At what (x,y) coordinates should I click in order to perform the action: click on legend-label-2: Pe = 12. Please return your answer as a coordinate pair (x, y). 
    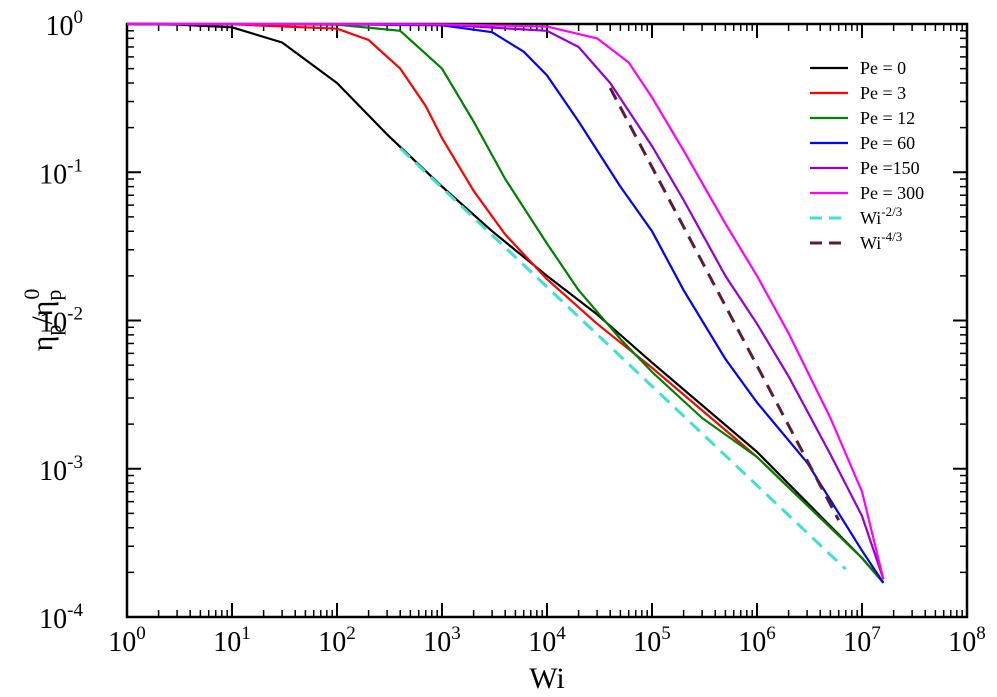
    Looking at the image, I should click on (887, 118).